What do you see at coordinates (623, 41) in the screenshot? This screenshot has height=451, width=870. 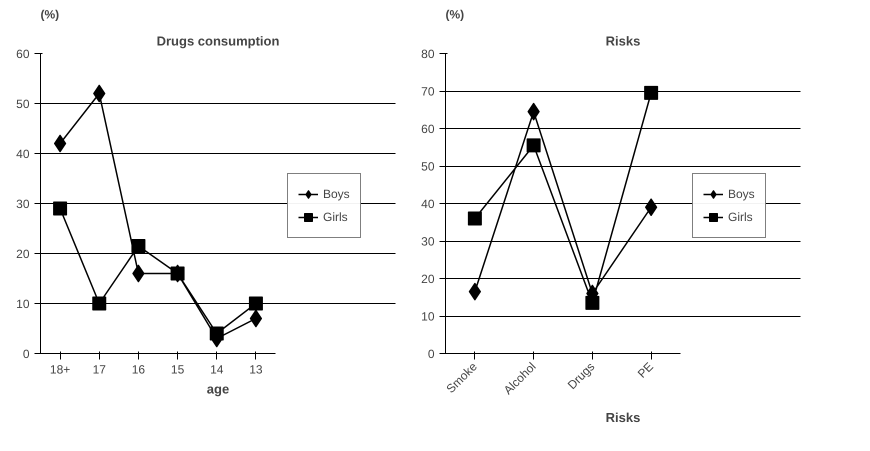 I see `chart-title: Risks` at bounding box center [623, 41].